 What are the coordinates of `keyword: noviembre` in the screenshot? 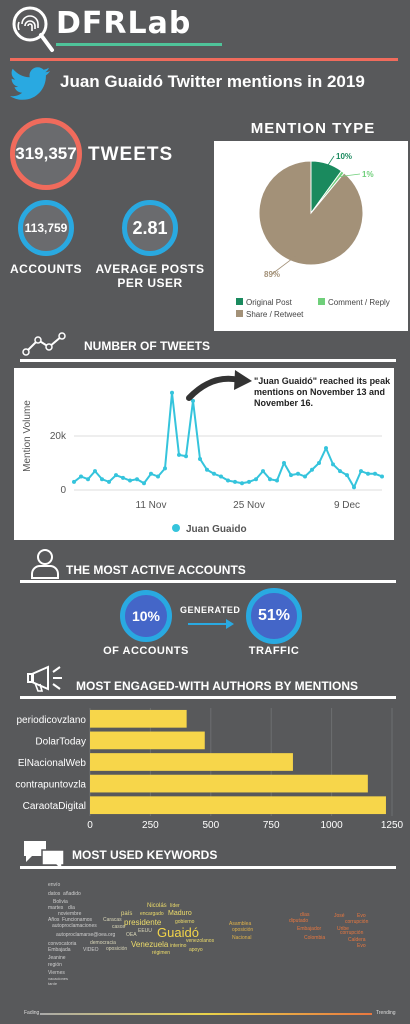 It's located at (70, 914).